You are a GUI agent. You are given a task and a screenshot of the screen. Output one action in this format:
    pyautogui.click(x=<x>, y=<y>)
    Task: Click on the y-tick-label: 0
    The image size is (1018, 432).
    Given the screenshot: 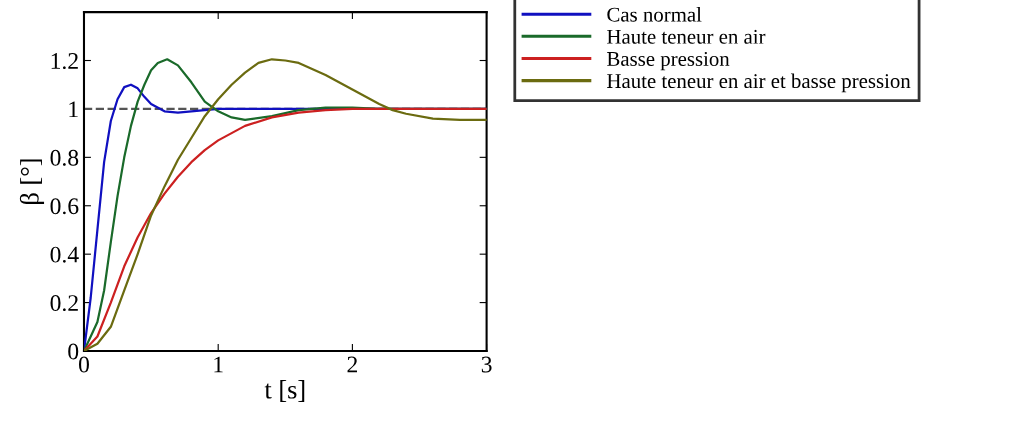 What is the action you would take?
    pyautogui.click(x=73, y=351)
    